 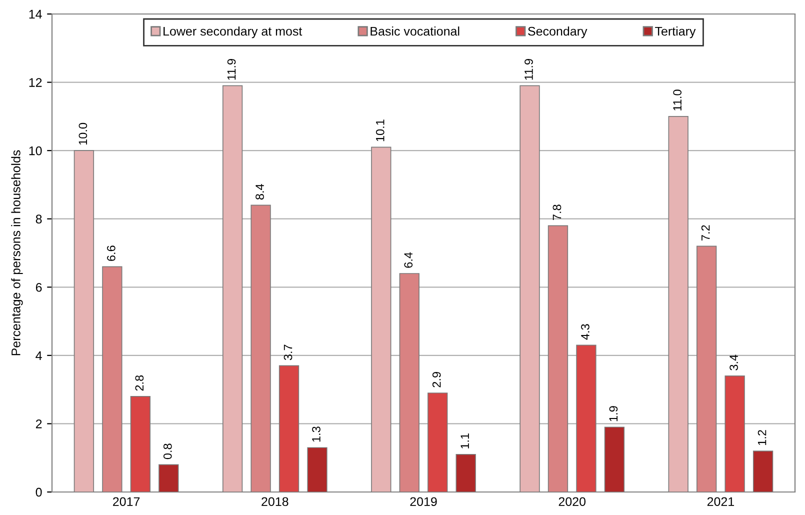 I want to click on data-label: 6.6, so click(x=111, y=253).